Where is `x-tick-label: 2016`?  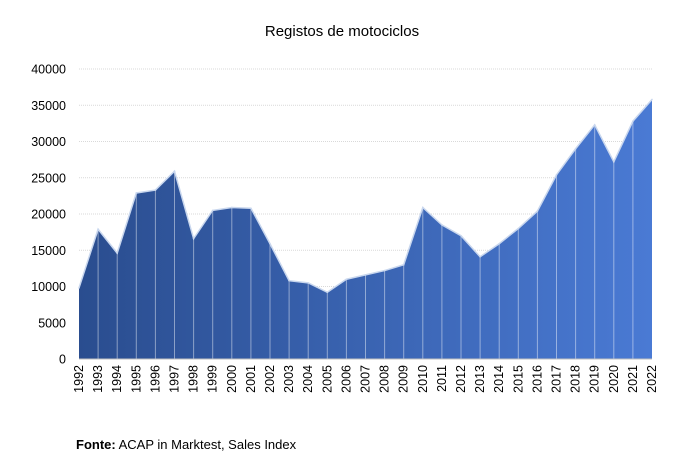 x-tick-label: 2016 is located at coordinates (537, 379).